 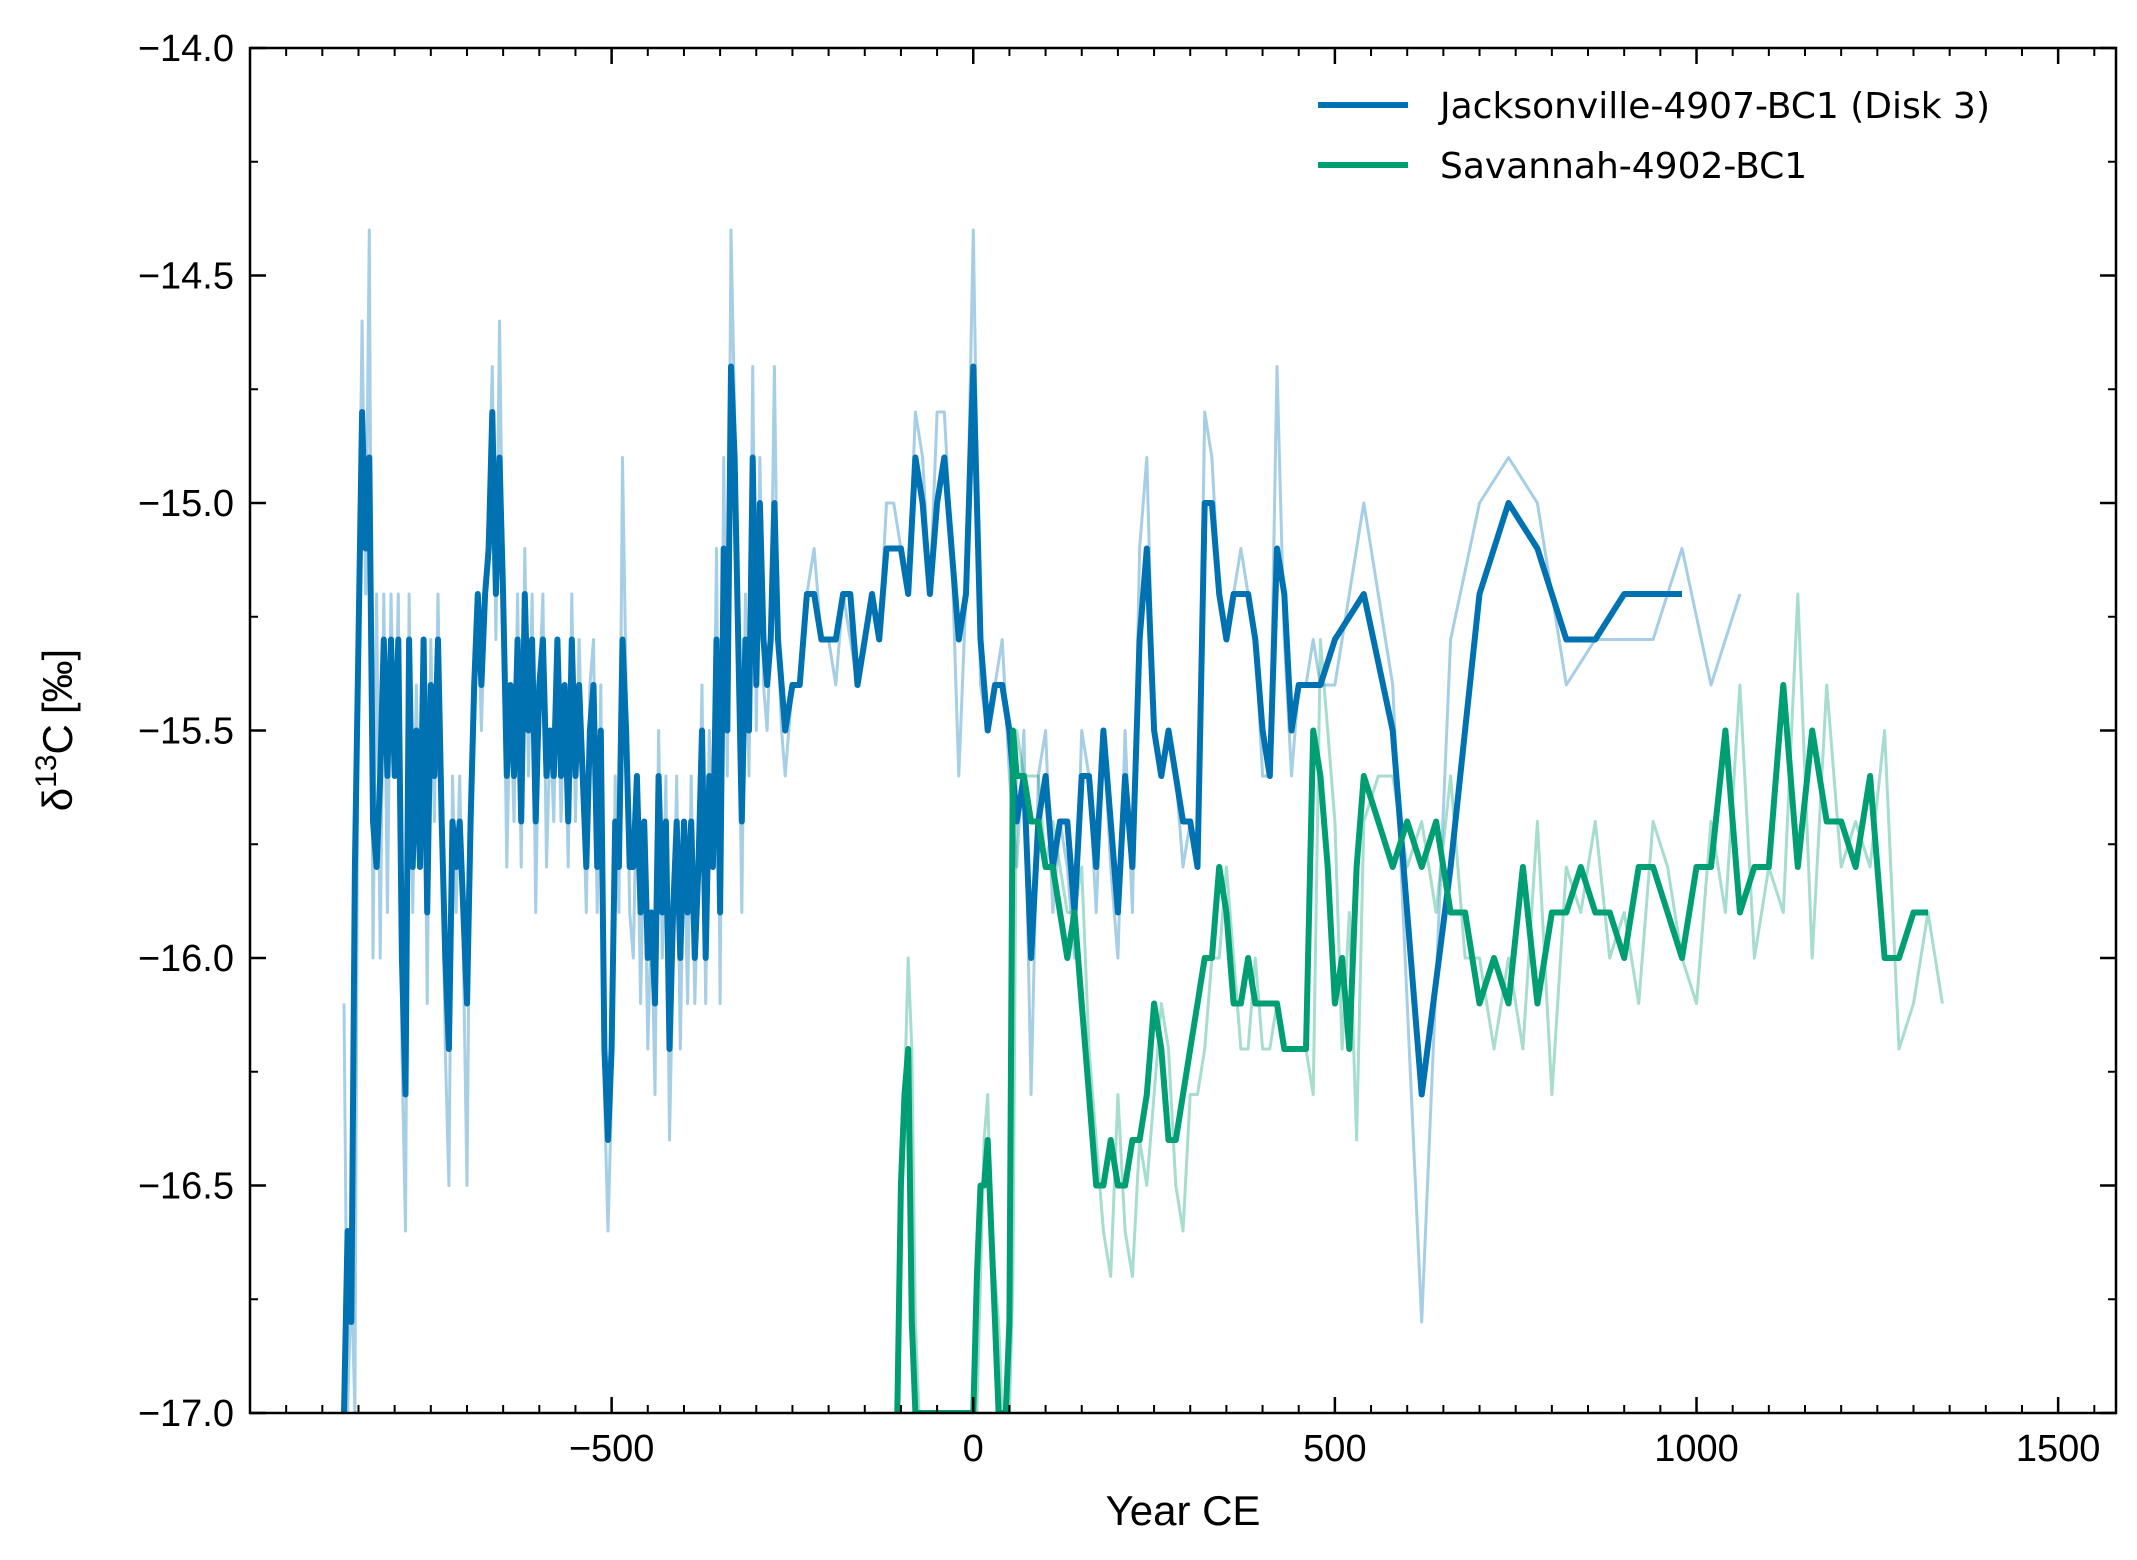 I want to click on y-axis-title-symbol: δ, so click(x=57, y=799).